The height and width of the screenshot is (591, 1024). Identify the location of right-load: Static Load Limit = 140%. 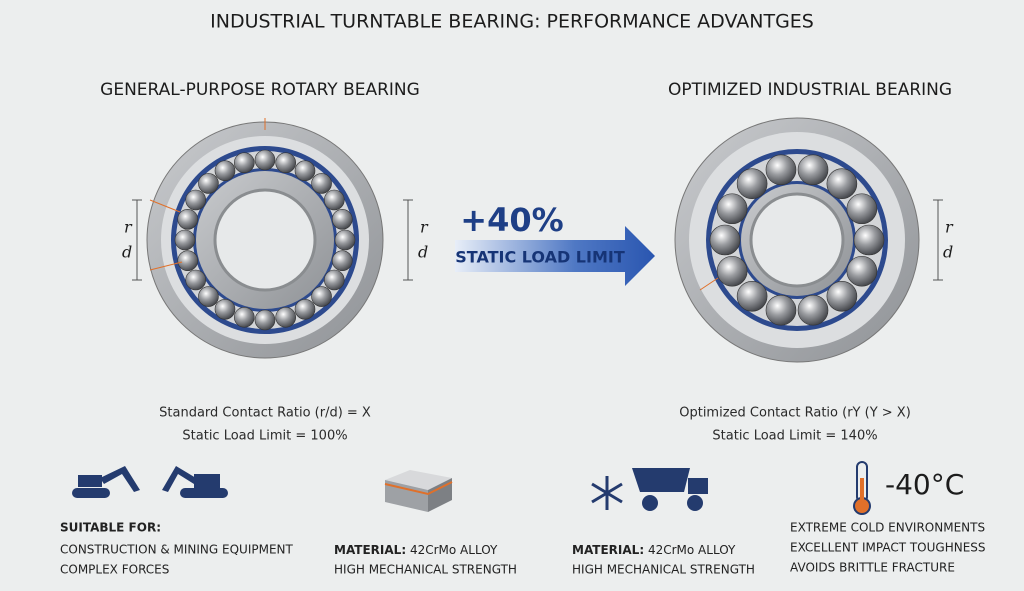
(794, 436).